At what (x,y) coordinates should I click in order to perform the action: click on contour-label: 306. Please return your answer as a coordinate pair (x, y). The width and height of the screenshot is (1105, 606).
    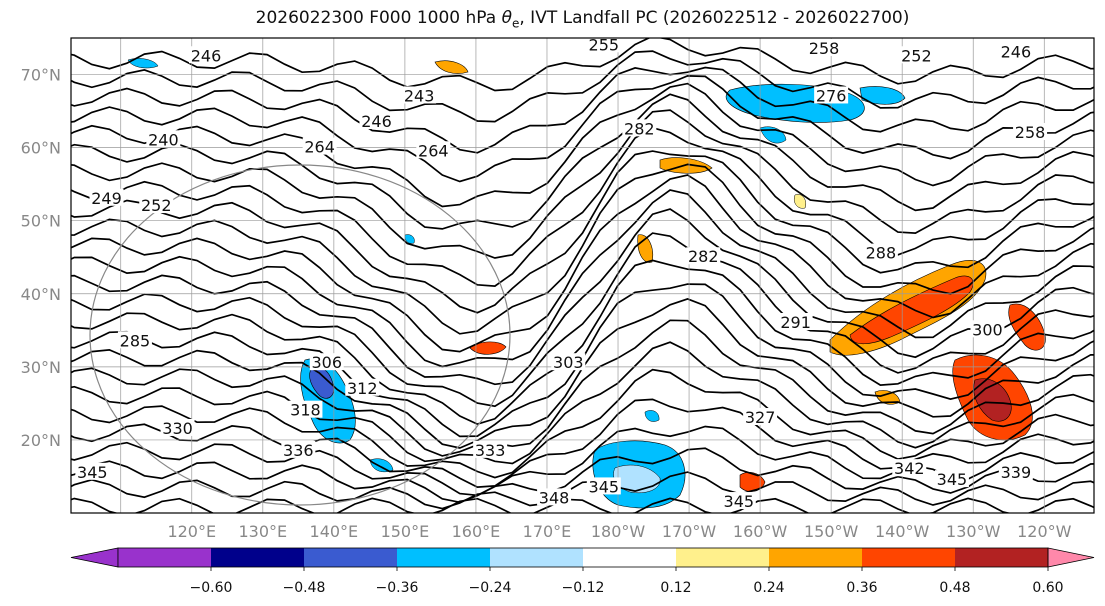
    Looking at the image, I should click on (326, 362).